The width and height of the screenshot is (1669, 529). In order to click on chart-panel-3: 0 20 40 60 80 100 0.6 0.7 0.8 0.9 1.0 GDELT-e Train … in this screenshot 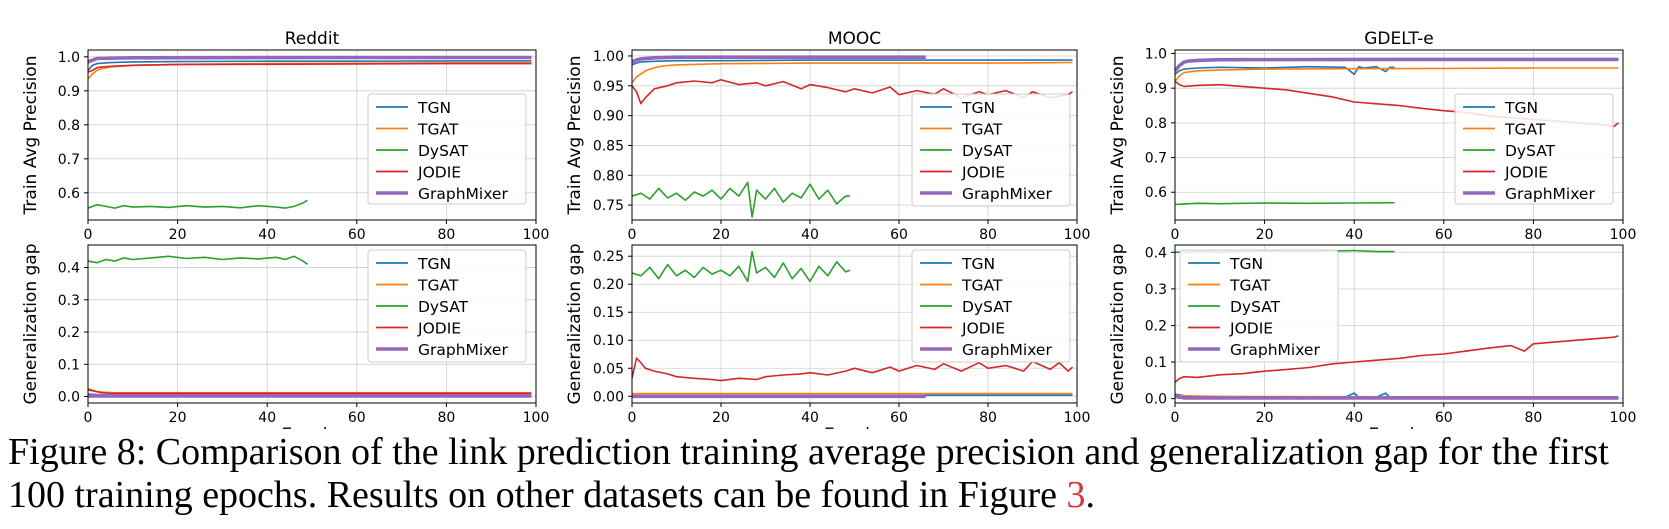, I will do `click(1372, 136)`.